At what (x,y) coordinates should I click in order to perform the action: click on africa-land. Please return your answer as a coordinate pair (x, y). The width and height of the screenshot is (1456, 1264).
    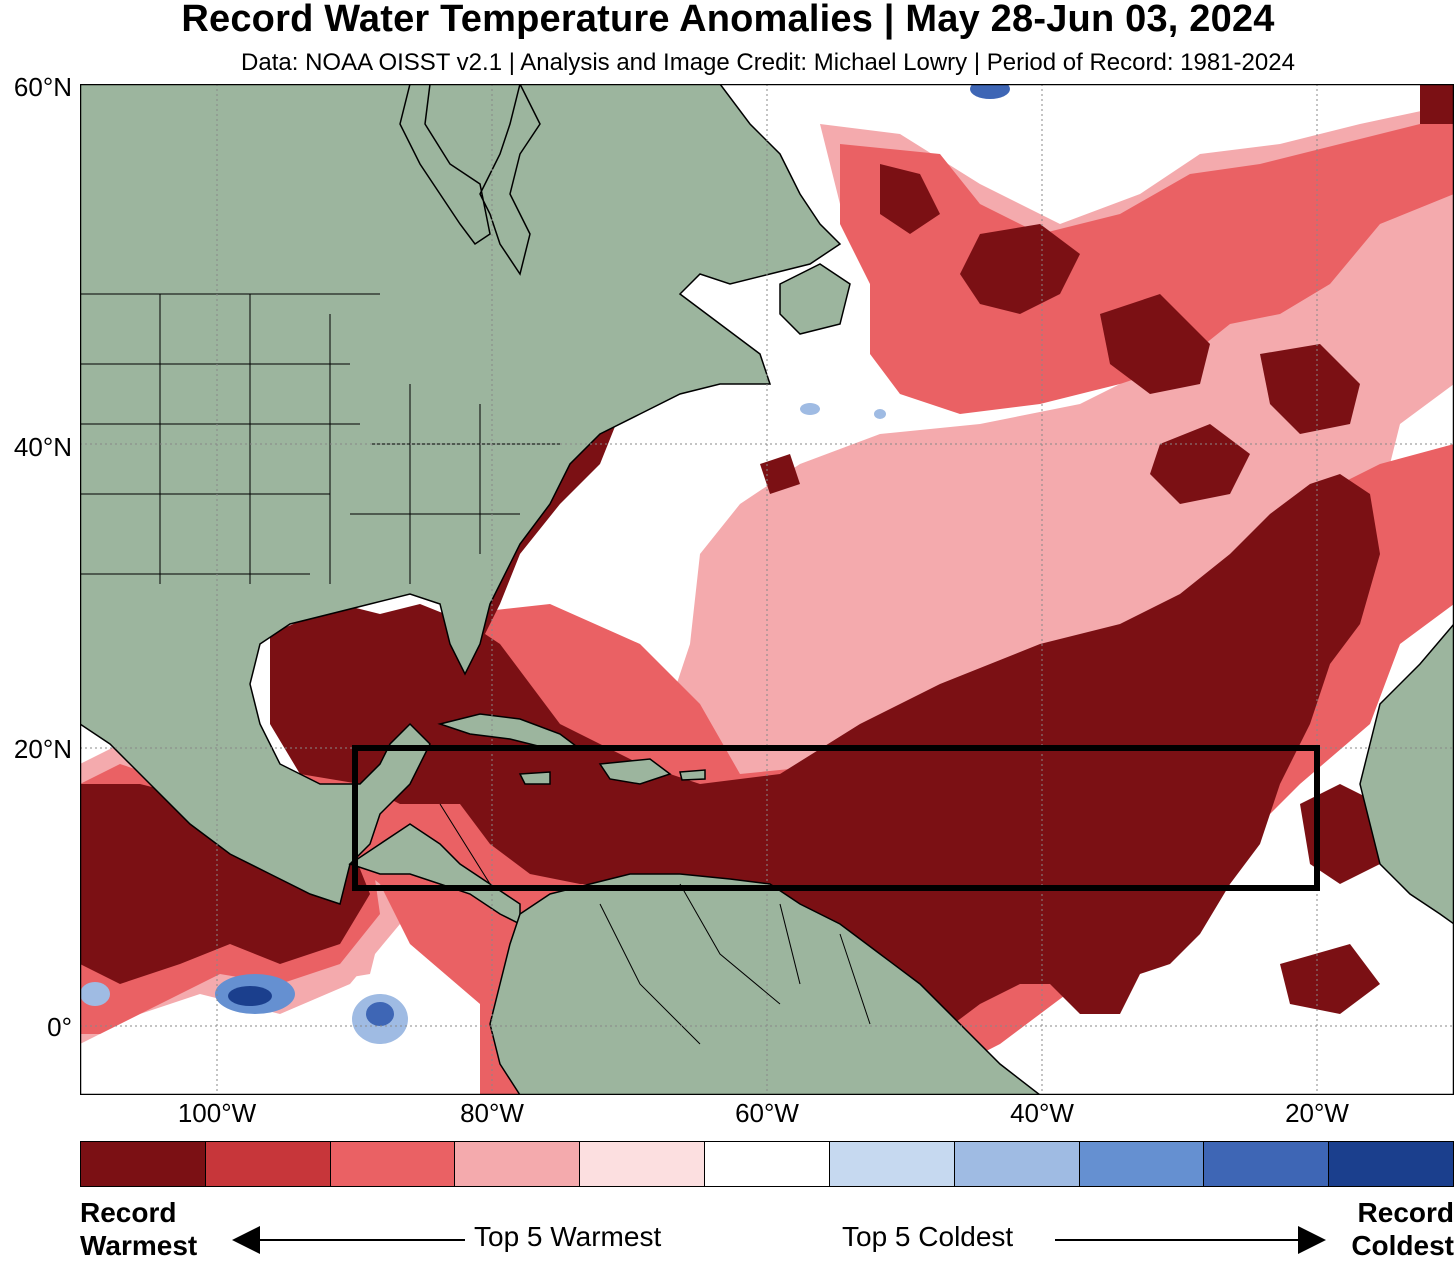
    Looking at the image, I should click on (1406, 773).